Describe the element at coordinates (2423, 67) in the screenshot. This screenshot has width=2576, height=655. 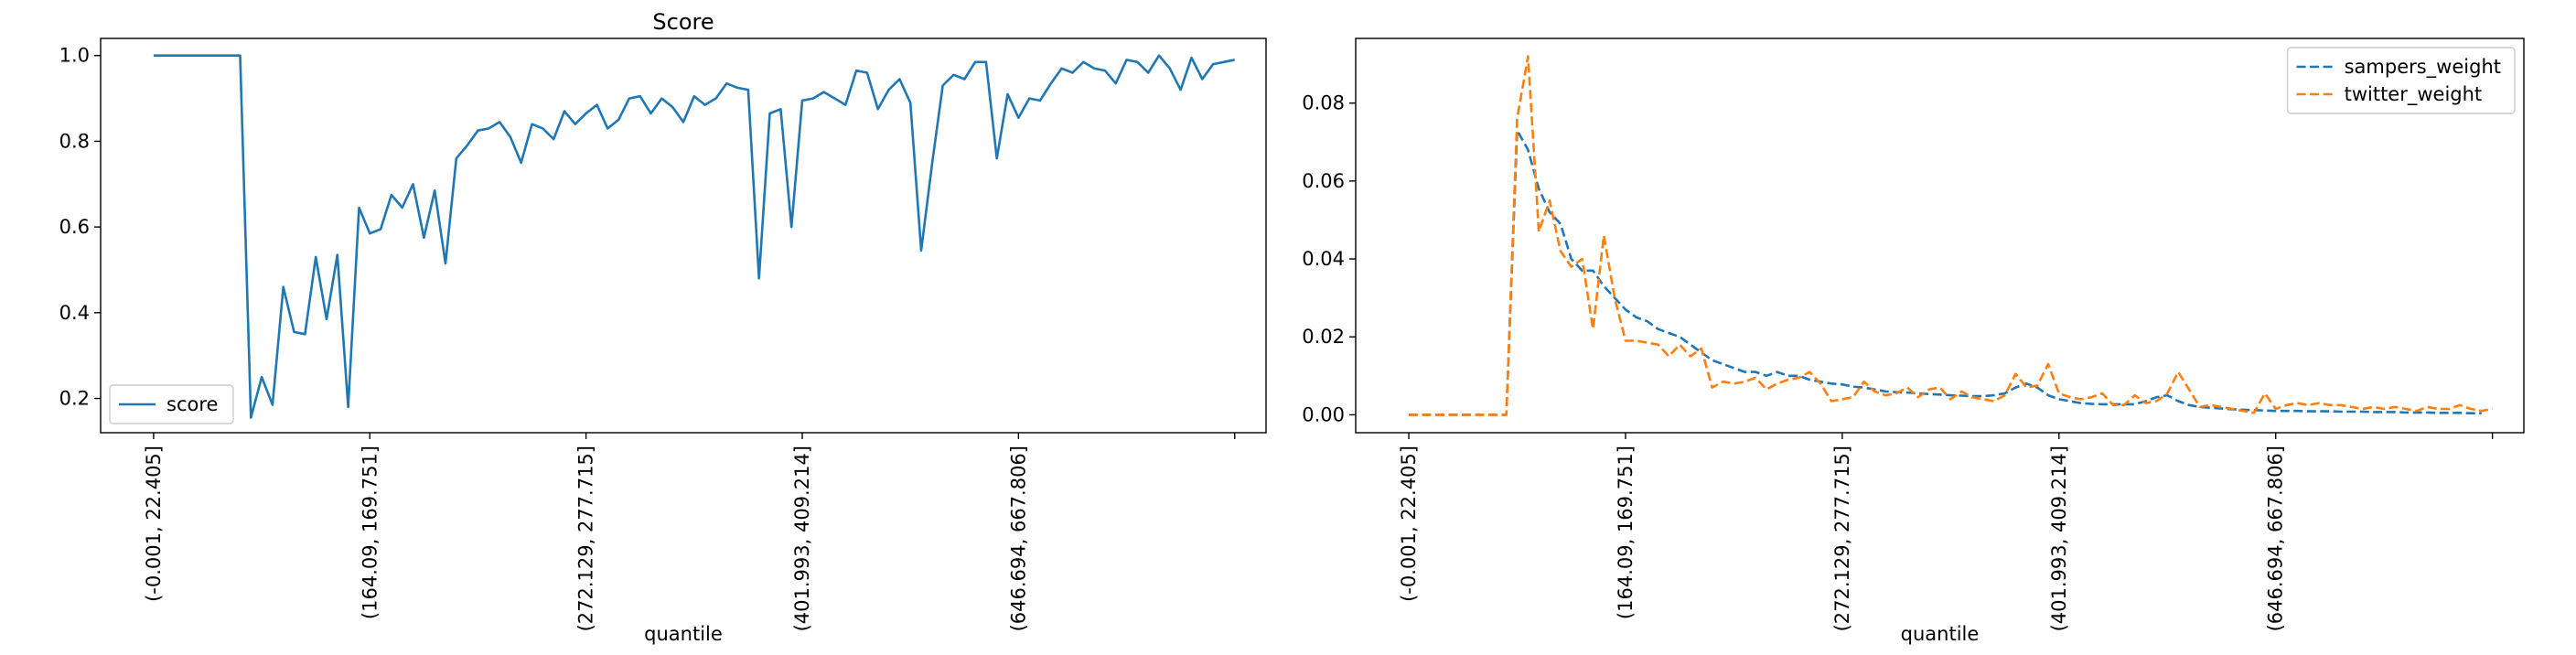
I see `legend-label: sampers_weight` at that location.